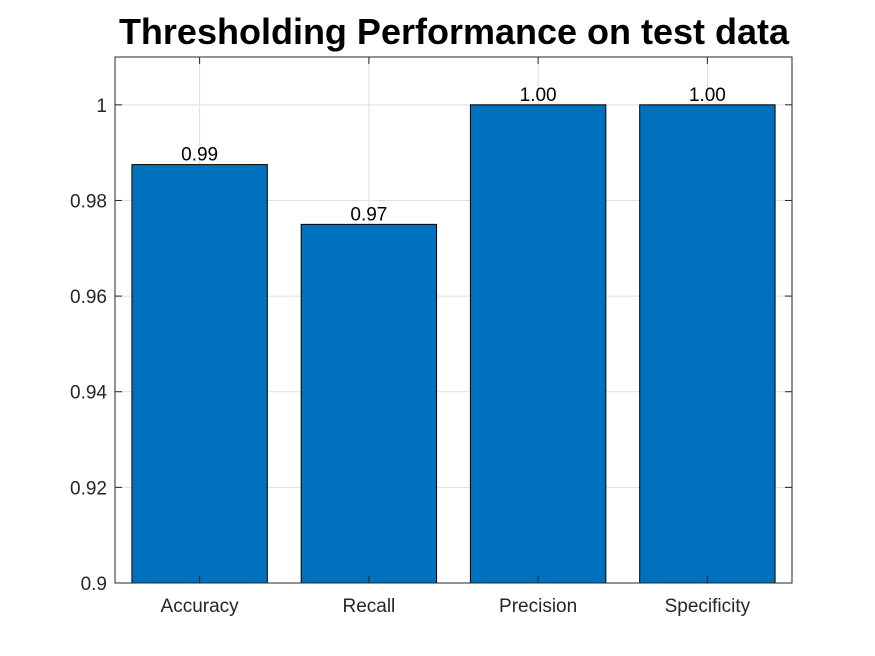 This screenshot has height=656, width=875. Describe the element at coordinates (88, 201) in the screenshot. I see `y-tick-label: 0.98` at that location.